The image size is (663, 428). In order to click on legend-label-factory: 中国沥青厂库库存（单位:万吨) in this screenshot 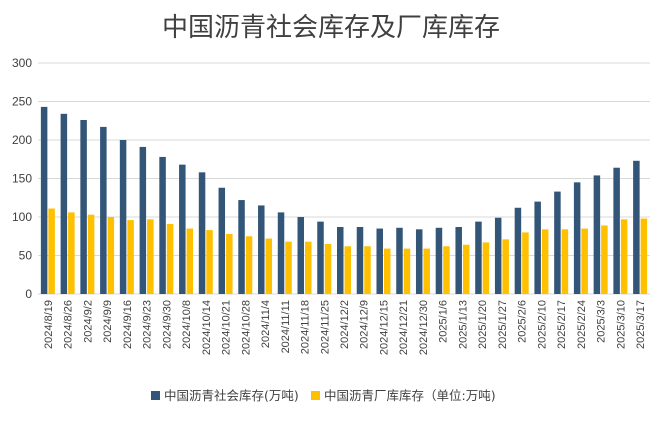, I will do `click(410, 395)`.